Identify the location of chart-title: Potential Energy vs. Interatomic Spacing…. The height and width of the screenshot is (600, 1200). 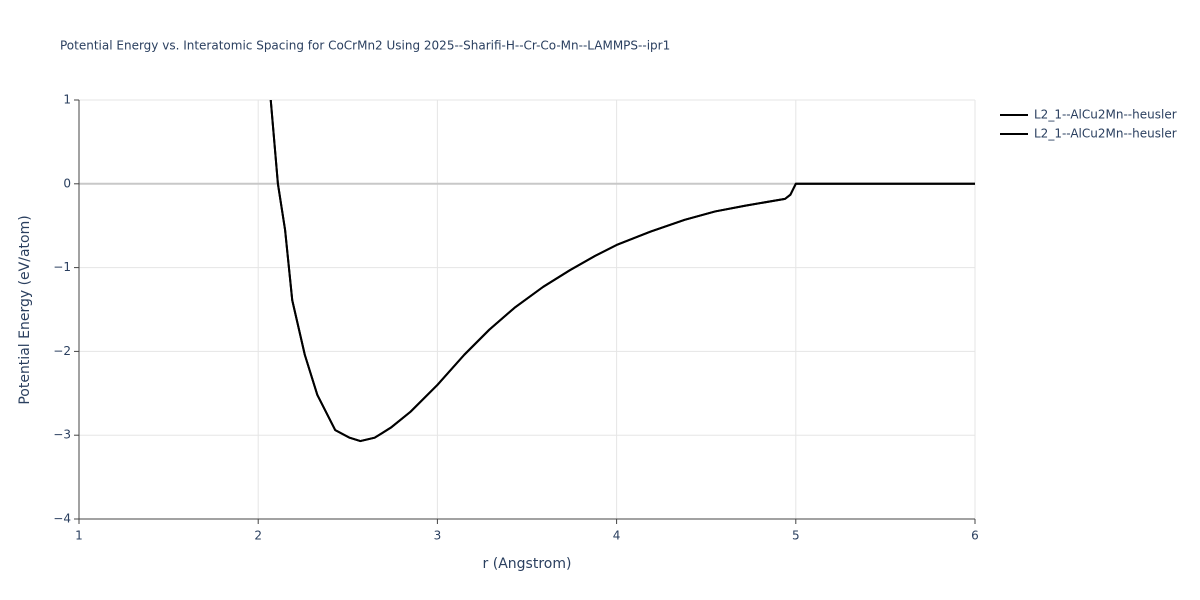
(365, 46).